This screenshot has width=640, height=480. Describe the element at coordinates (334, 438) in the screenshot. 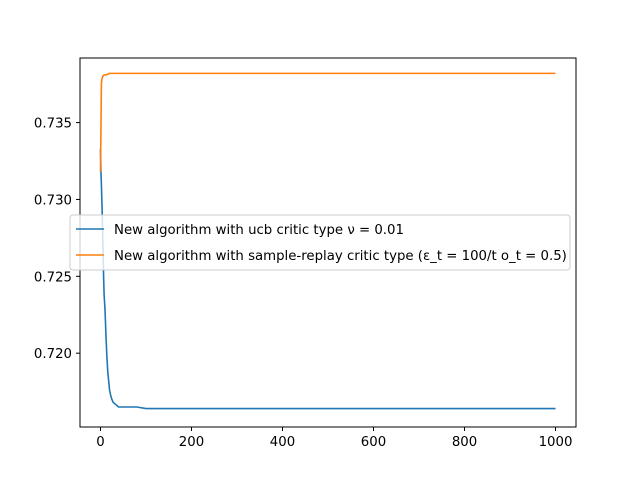

I see `x-axis: 0 200 400 600 800 1000` at that location.